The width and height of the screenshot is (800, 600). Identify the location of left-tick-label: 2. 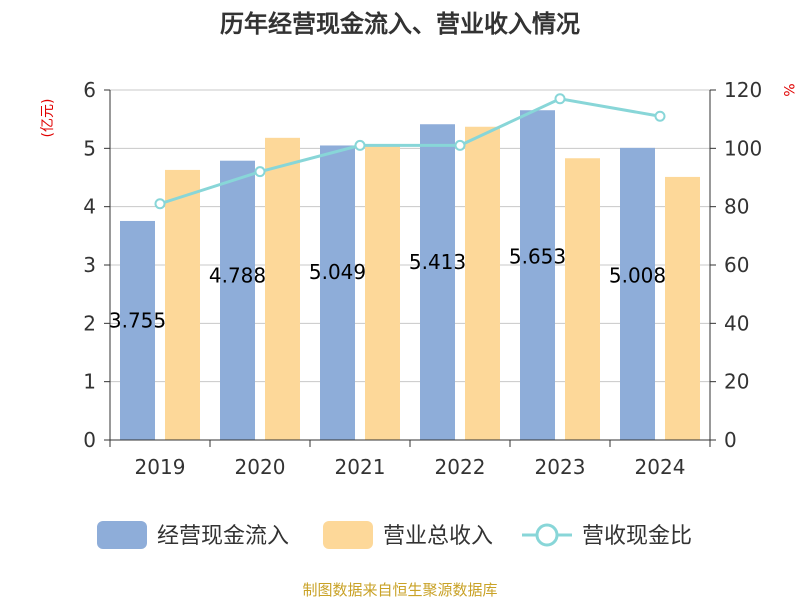
(89, 323).